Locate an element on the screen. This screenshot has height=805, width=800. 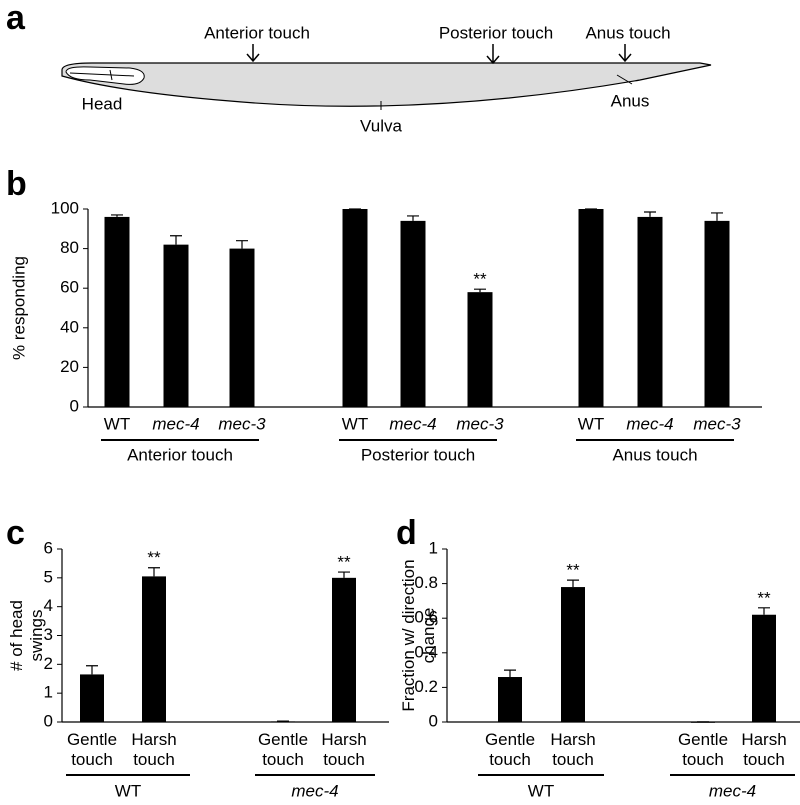
y-tick-label: 20 is located at coordinates (69, 366).